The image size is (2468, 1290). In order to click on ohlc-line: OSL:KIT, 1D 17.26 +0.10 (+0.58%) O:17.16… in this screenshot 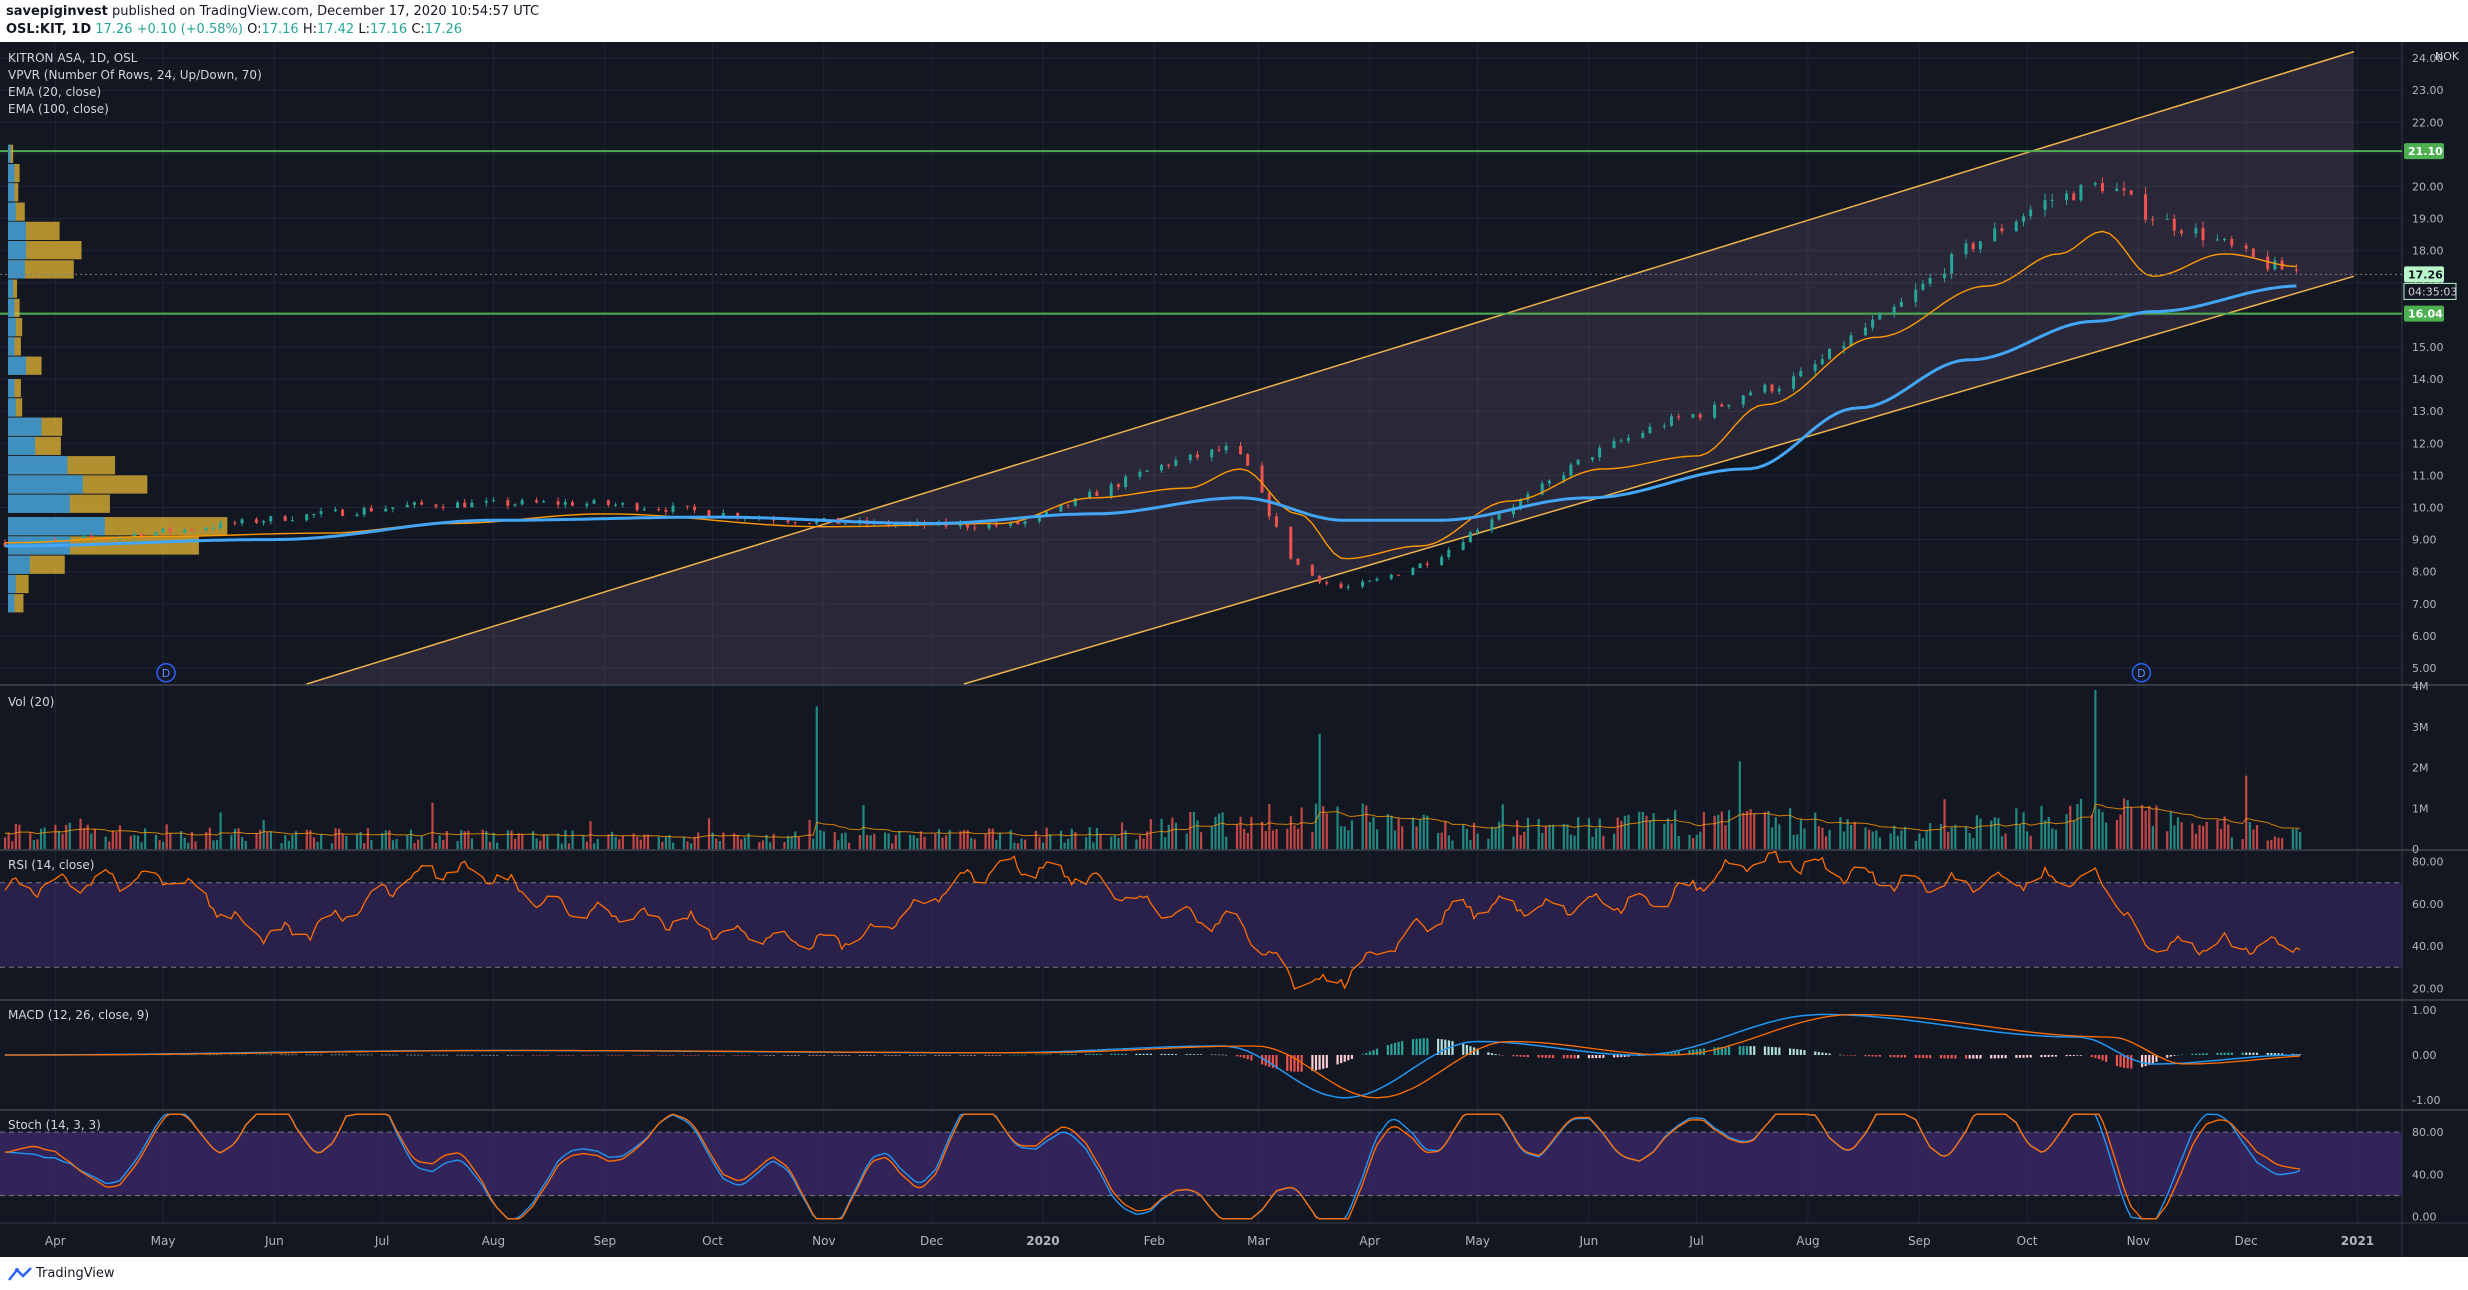, I will do `click(234, 29)`.